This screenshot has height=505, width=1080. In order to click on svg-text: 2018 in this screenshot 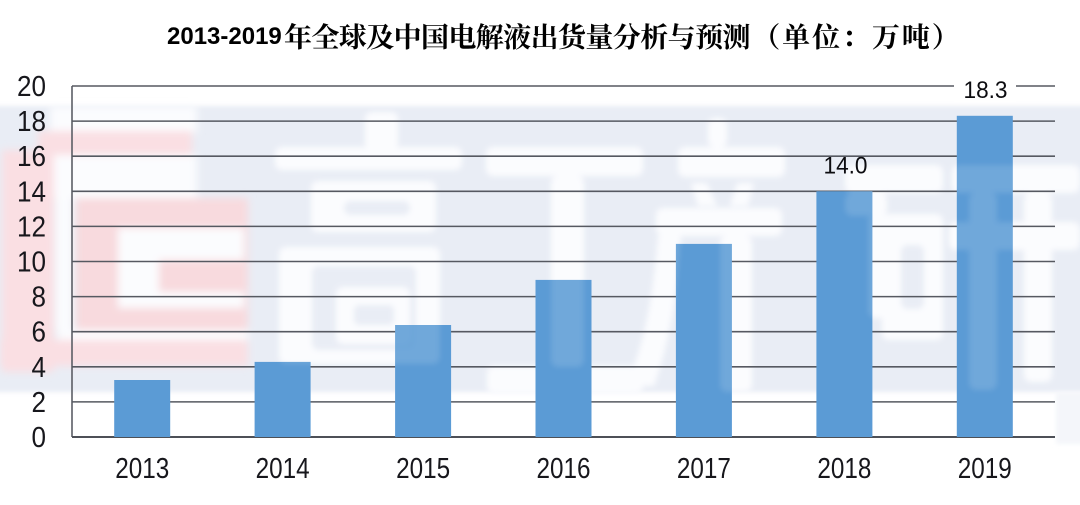, I will do `click(844, 469)`.